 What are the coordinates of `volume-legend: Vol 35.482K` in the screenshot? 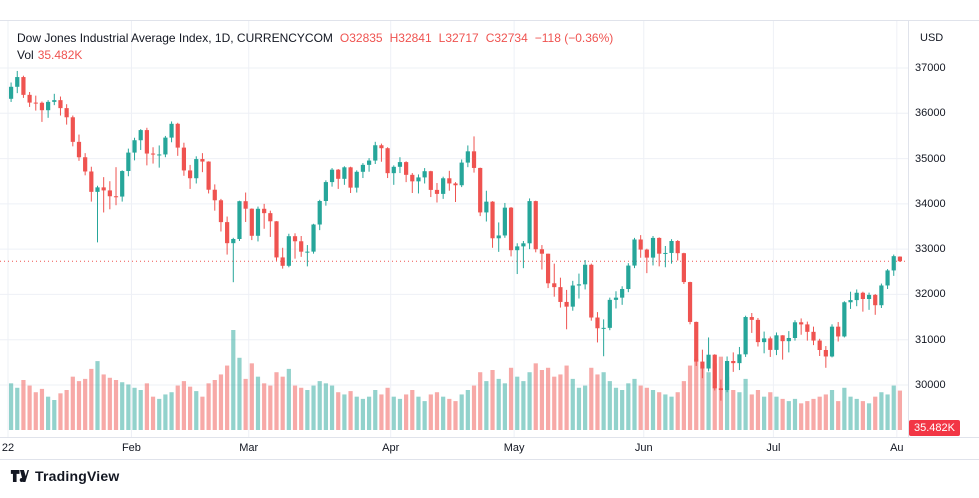 It's located at (49, 55).